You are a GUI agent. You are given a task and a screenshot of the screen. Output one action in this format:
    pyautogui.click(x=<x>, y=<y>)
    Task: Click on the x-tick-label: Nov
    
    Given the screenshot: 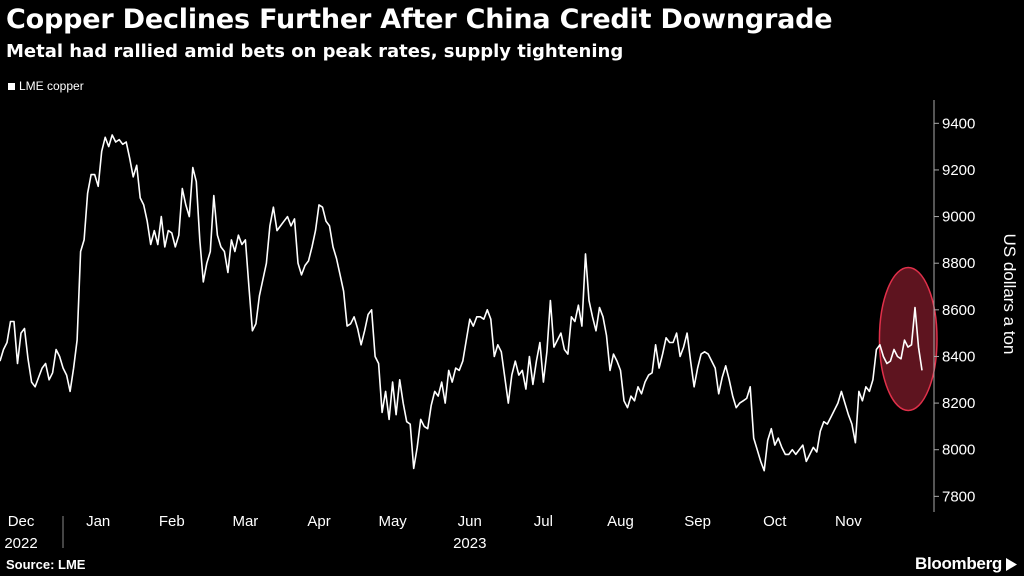 What is the action you would take?
    pyautogui.click(x=848, y=521)
    